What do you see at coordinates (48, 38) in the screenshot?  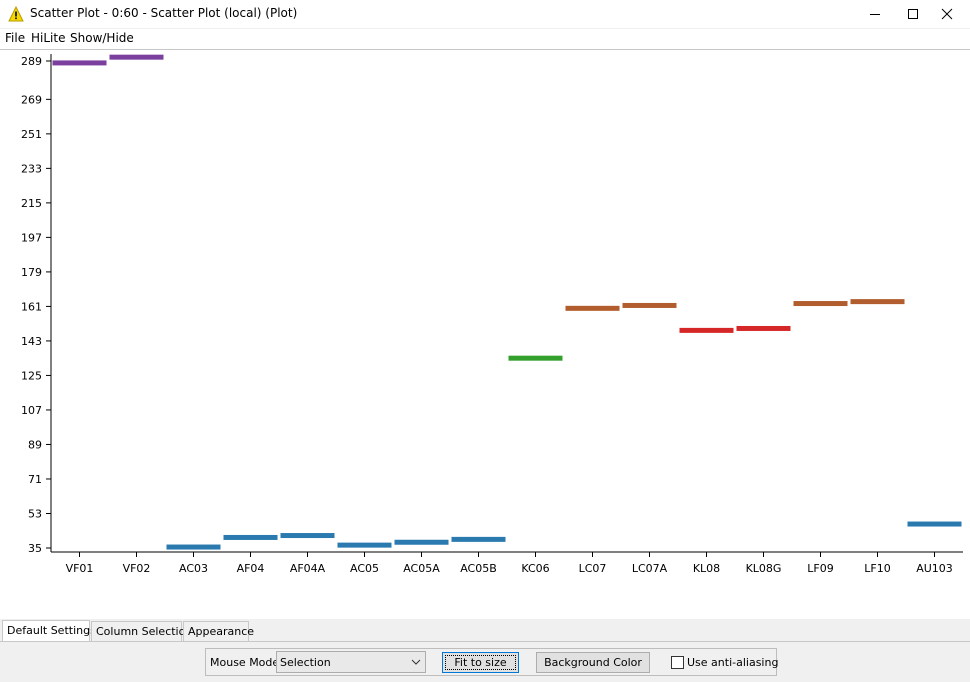 I see `menu-hilite: HiLite` at bounding box center [48, 38].